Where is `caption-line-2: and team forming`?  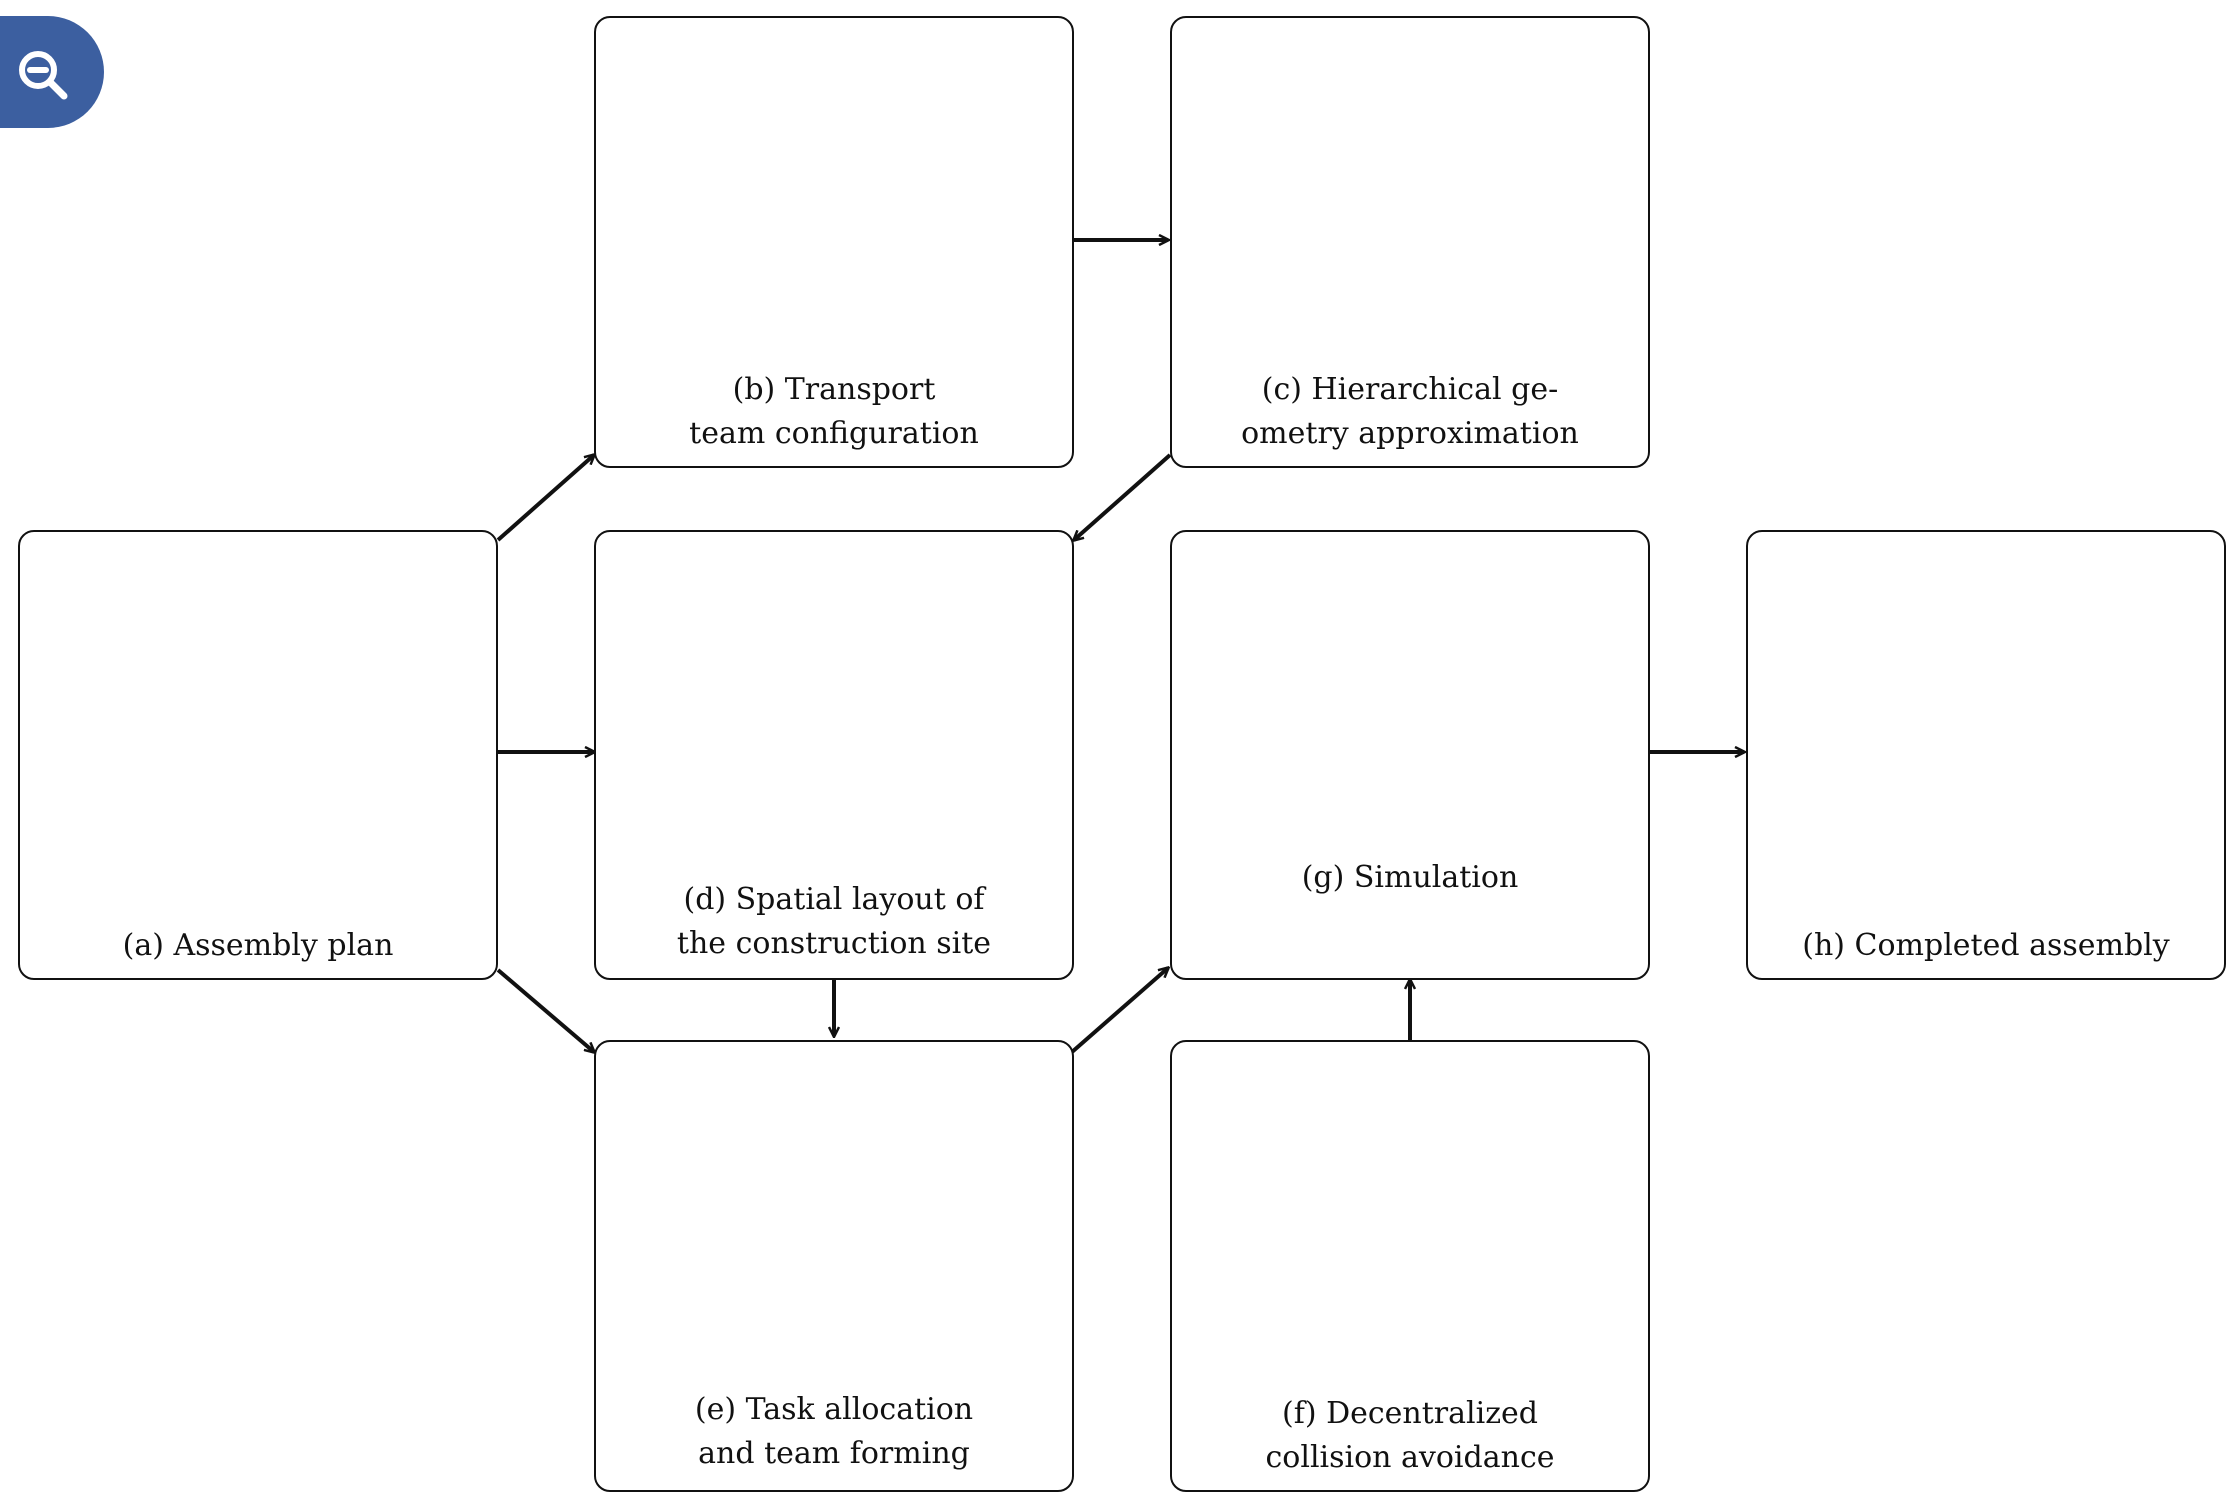 caption-line-2: and team forming is located at coordinates (834, 1453).